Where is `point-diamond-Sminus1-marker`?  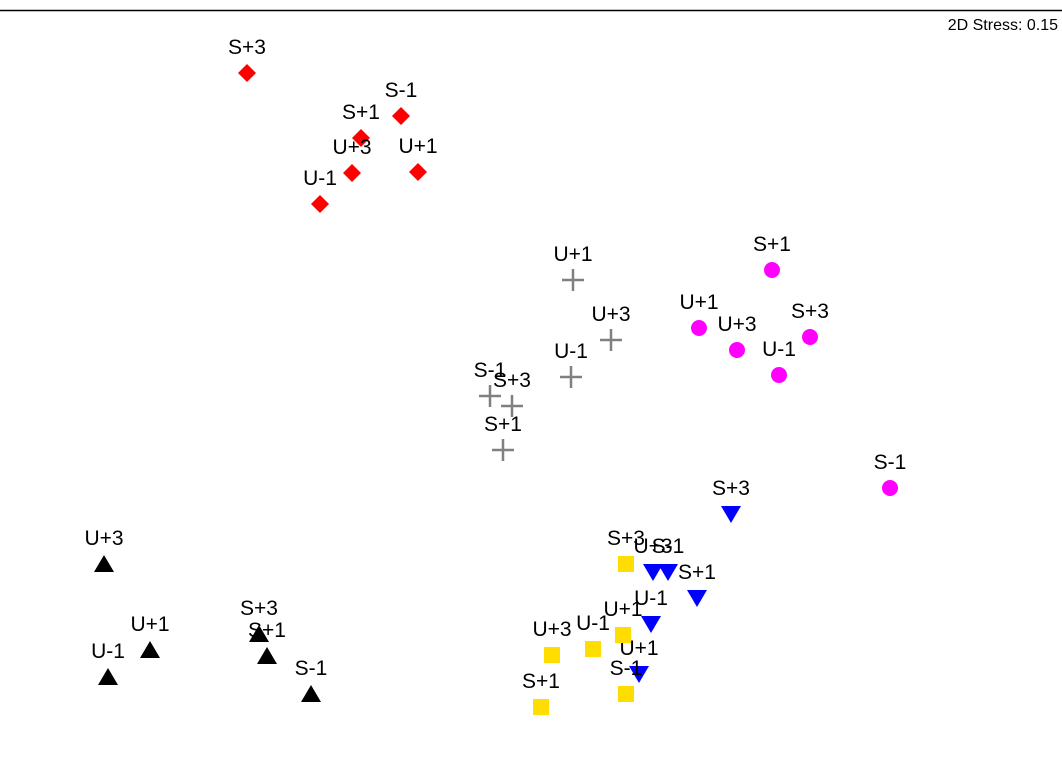
point-diamond-Sminus1-marker is located at coordinates (401, 116).